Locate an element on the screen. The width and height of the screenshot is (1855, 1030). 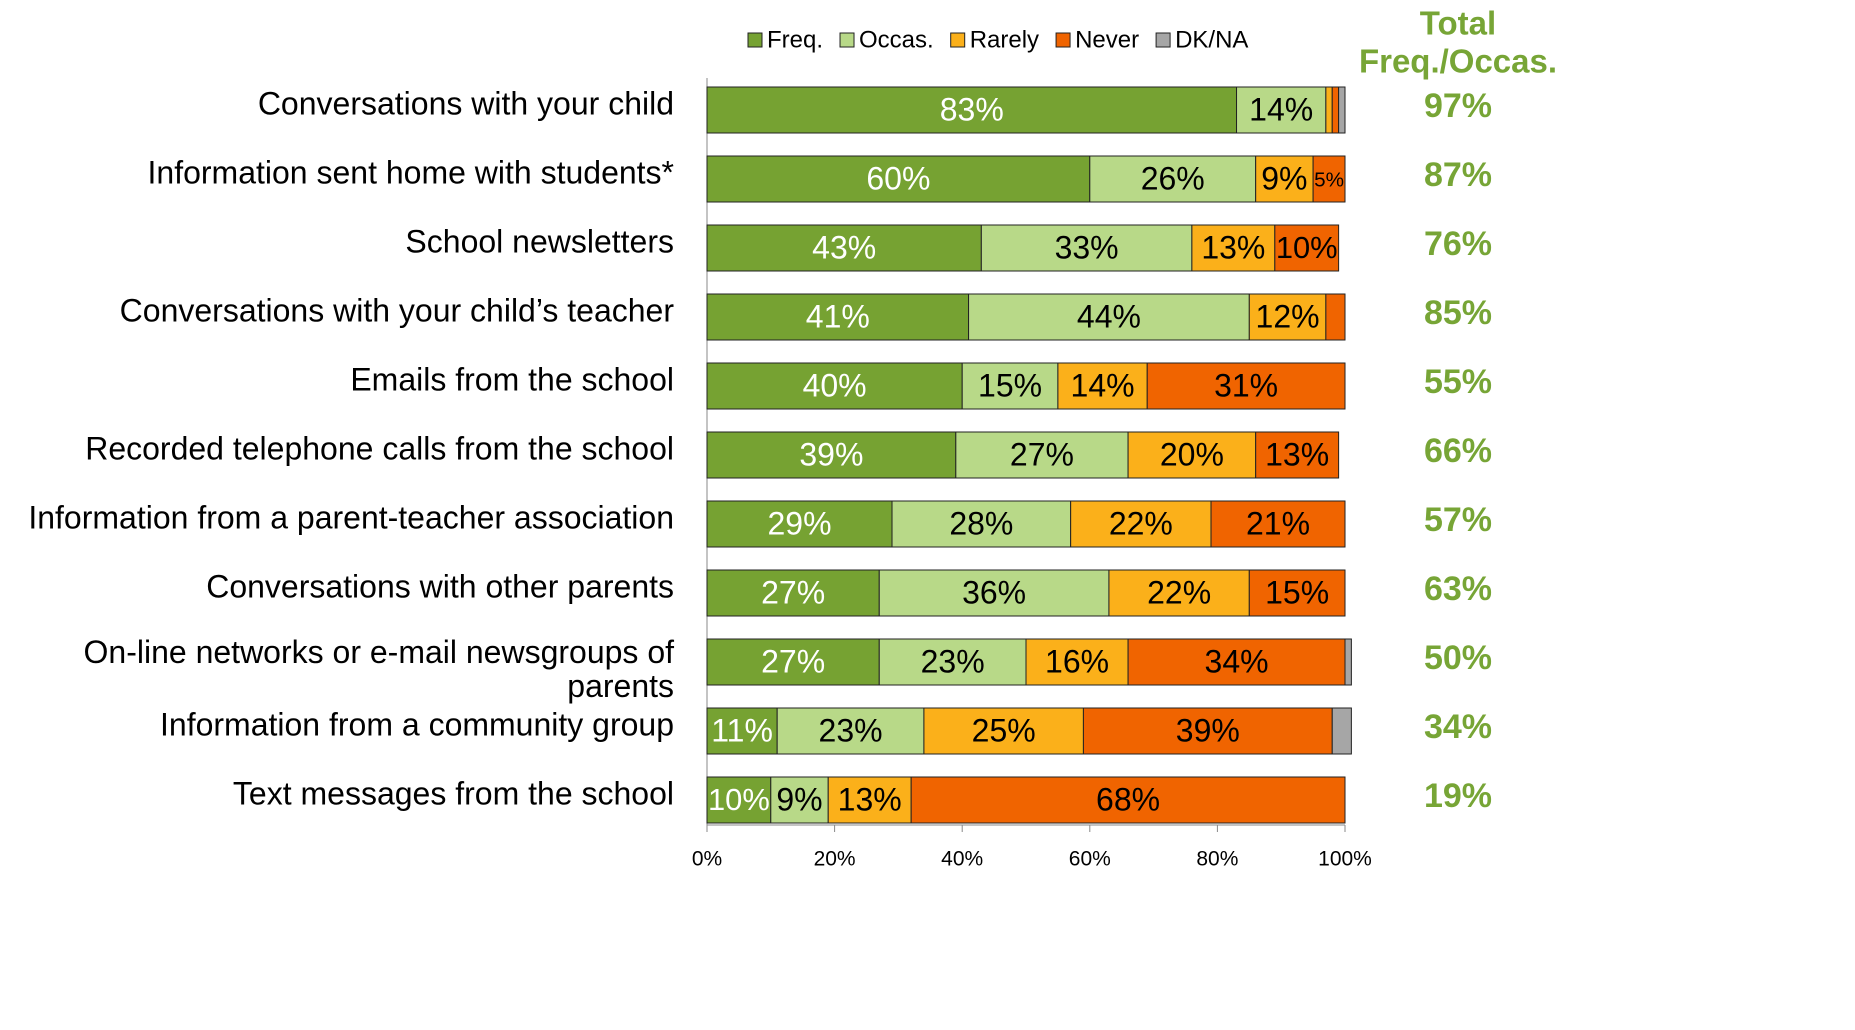
data-label: 21% is located at coordinates (1278, 523).